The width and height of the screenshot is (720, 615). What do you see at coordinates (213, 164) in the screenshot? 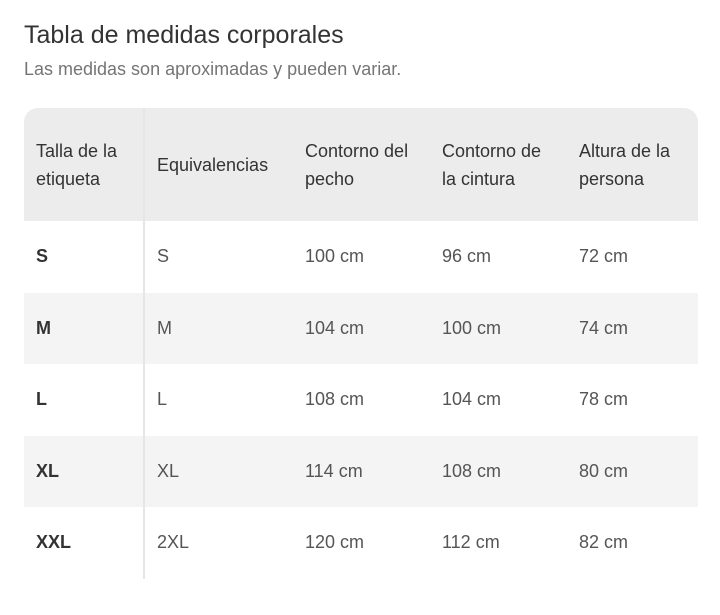
I see `column-header-equivalences: Equivalencias` at bounding box center [213, 164].